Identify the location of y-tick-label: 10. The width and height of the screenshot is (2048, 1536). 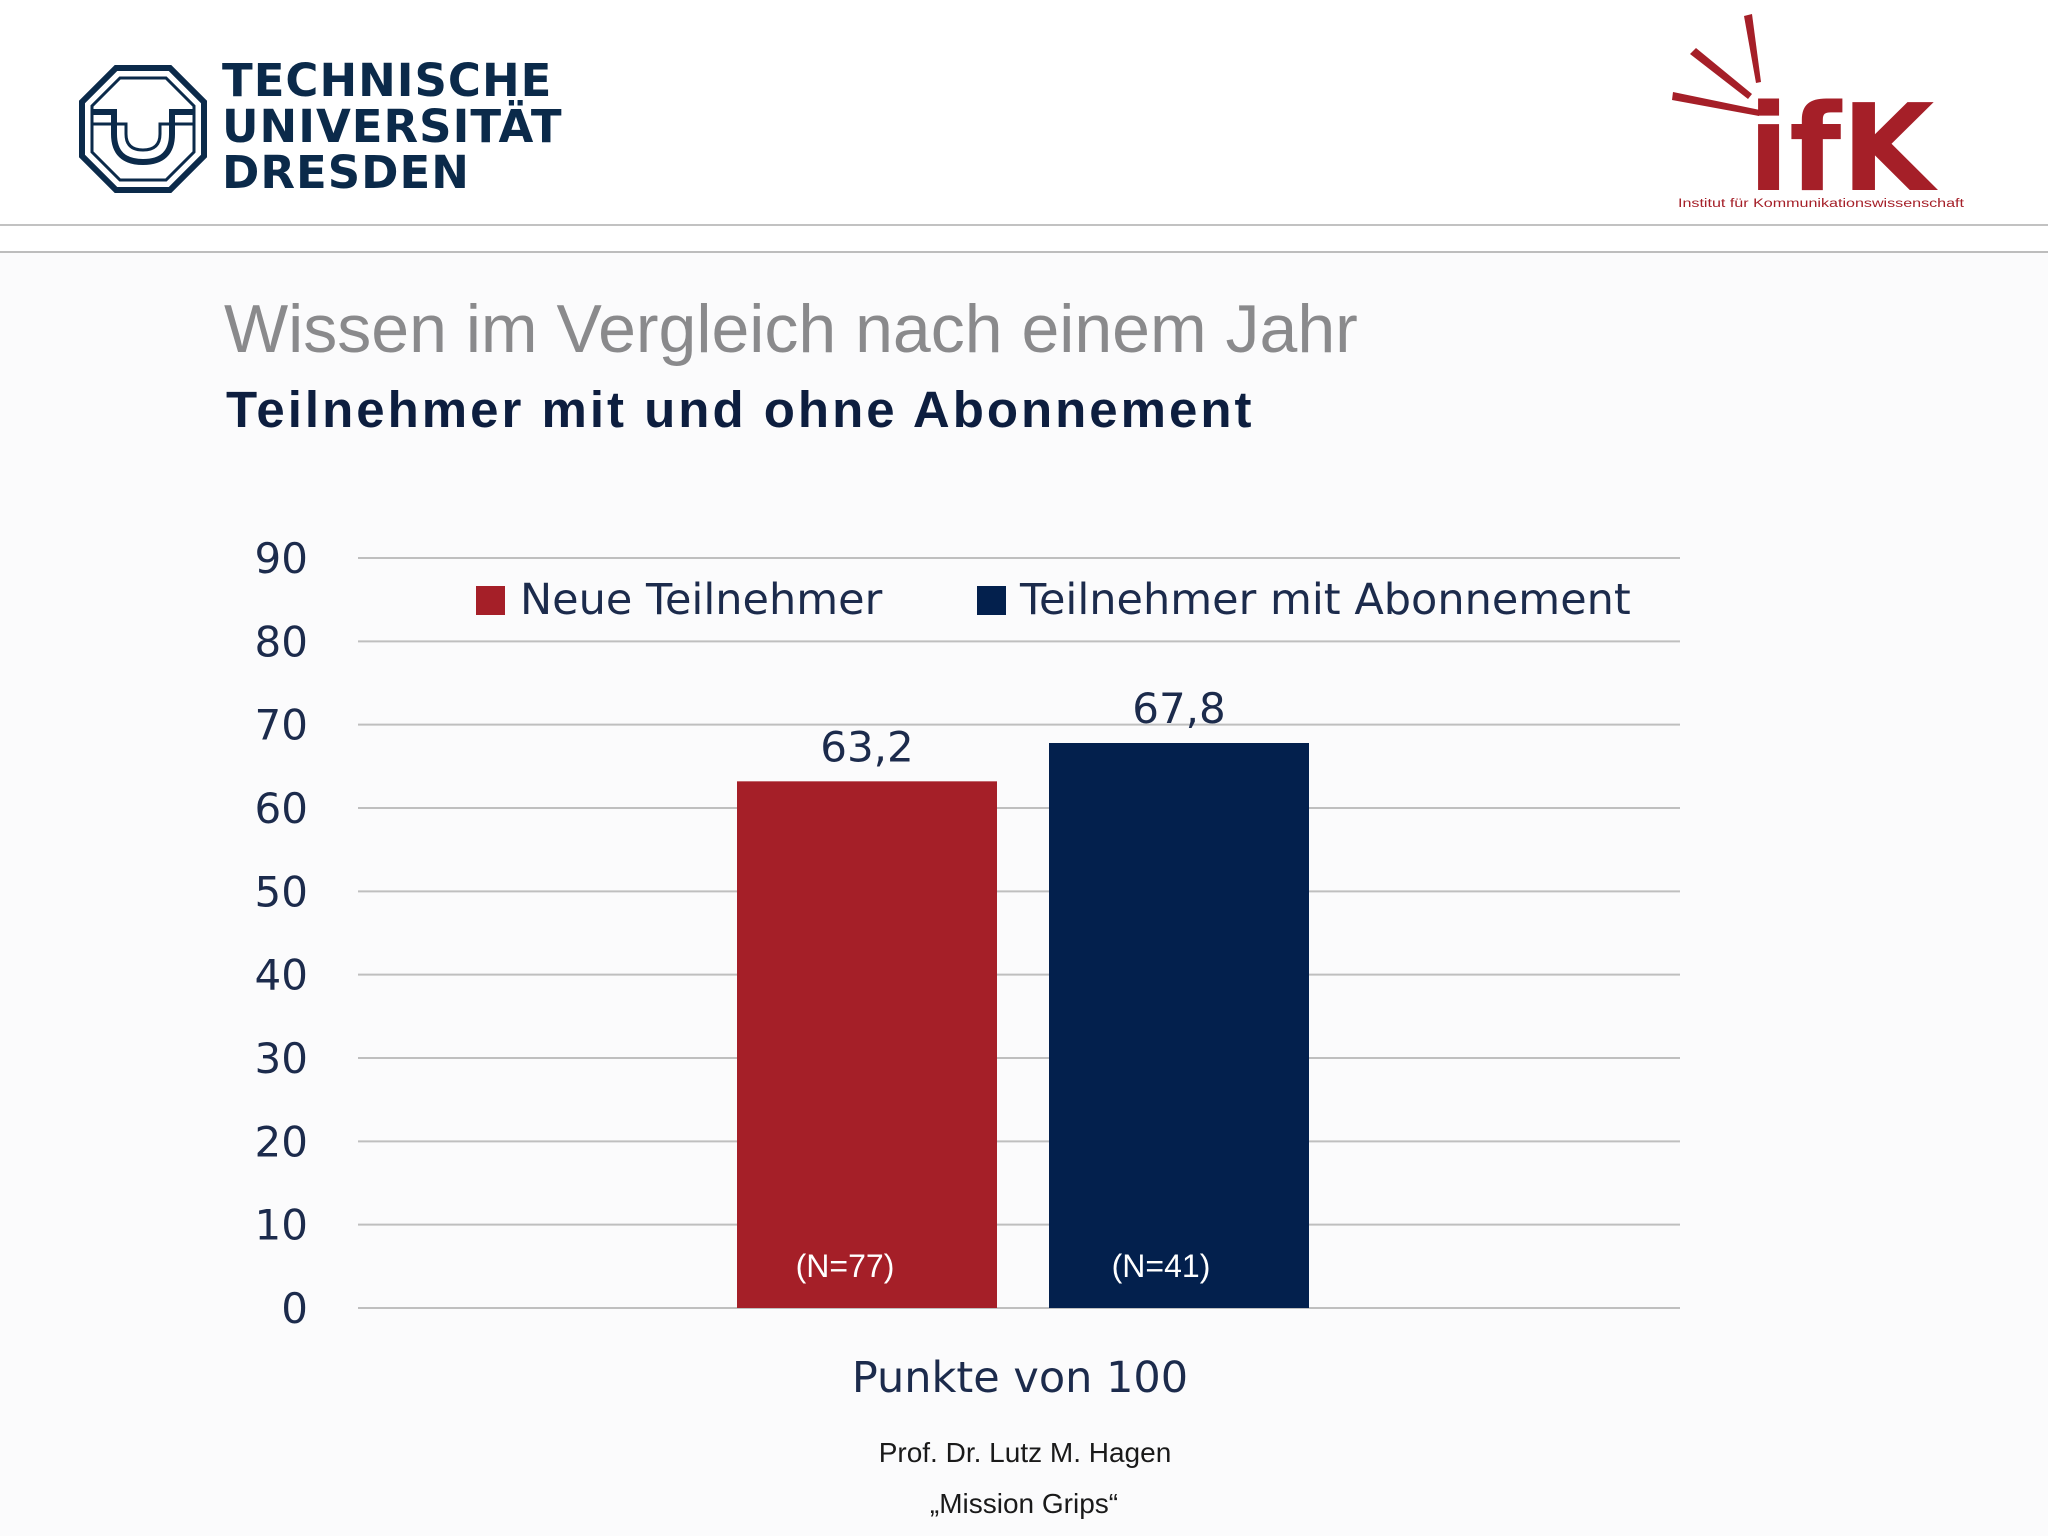
(281, 1225).